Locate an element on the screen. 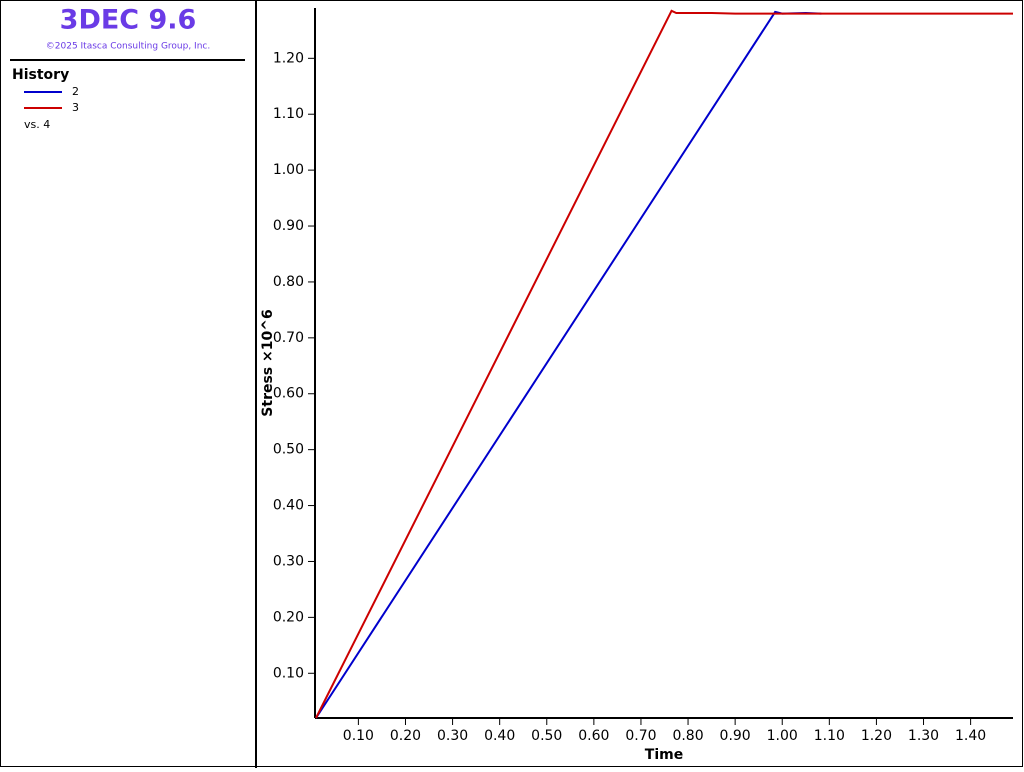 The image size is (1024, 772). y-tick-label: 0.80 is located at coordinates (288, 282).